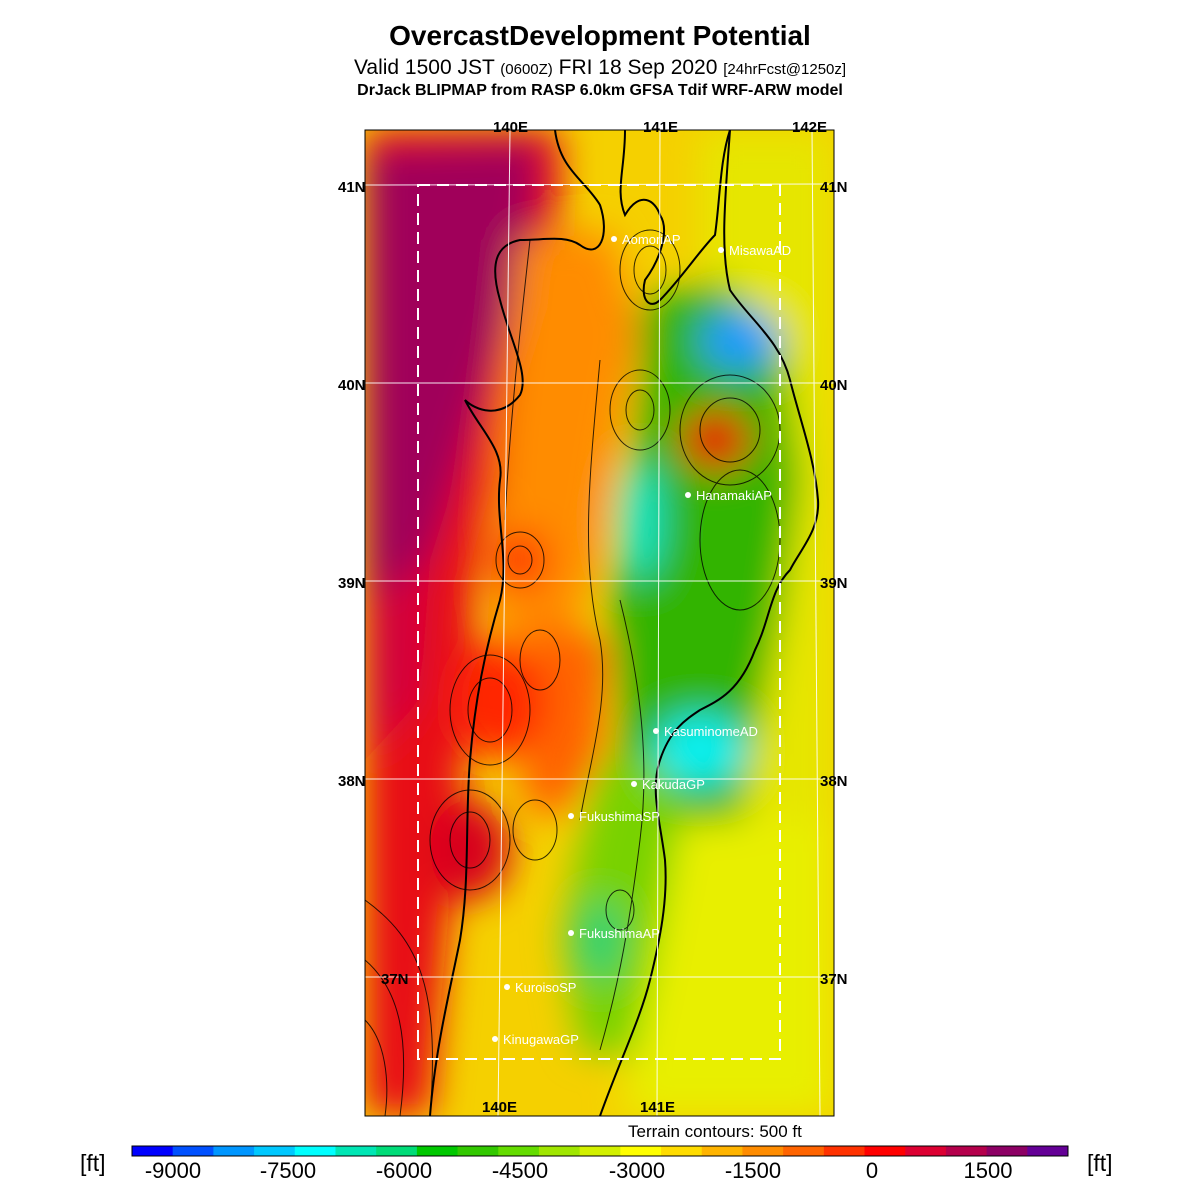 The height and width of the screenshot is (1200, 1200). Describe the element at coordinates (619, 933) in the screenshot. I see `site-label: FukushimaAP` at that location.